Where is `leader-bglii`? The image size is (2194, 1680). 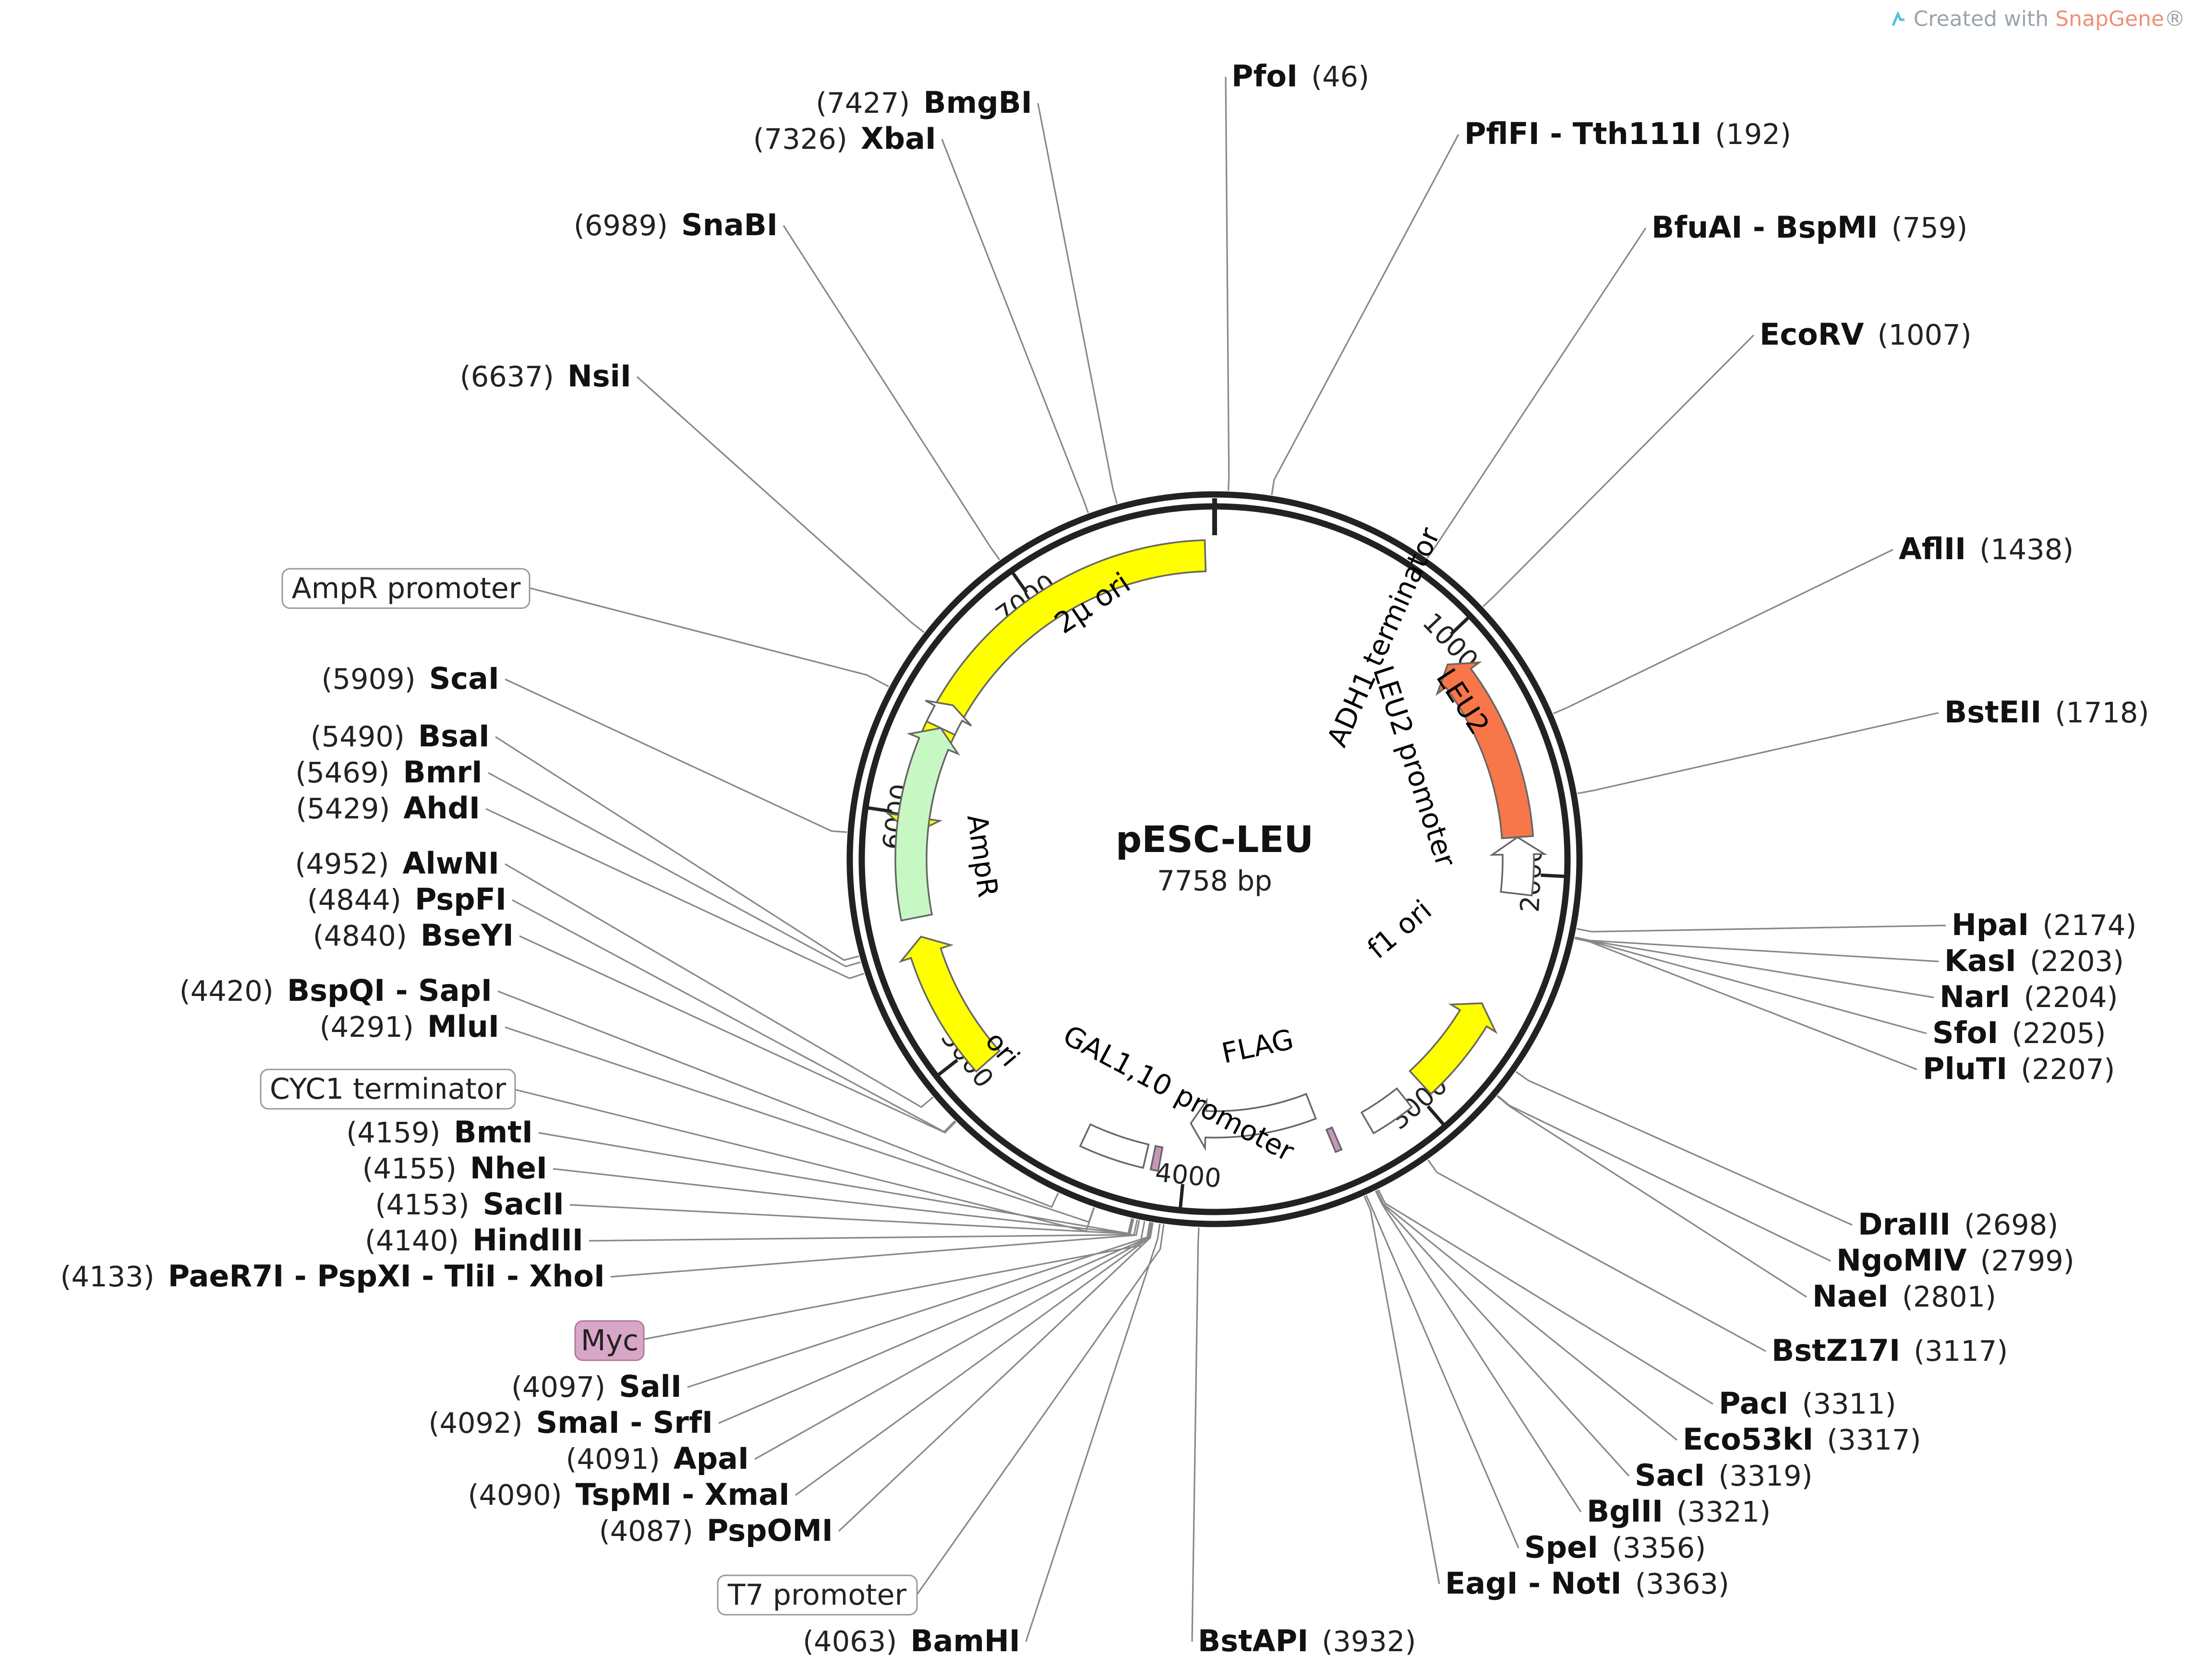 leader-bglii is located at coordinates (1478, 1351).